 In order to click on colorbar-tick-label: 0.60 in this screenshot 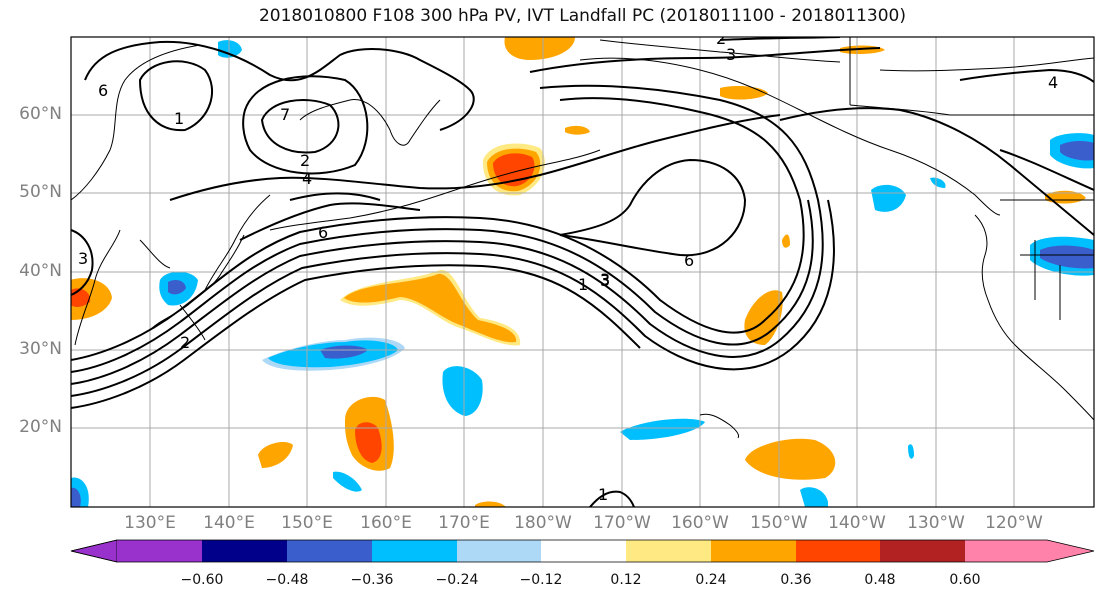, I will do `click(965, 580)`.